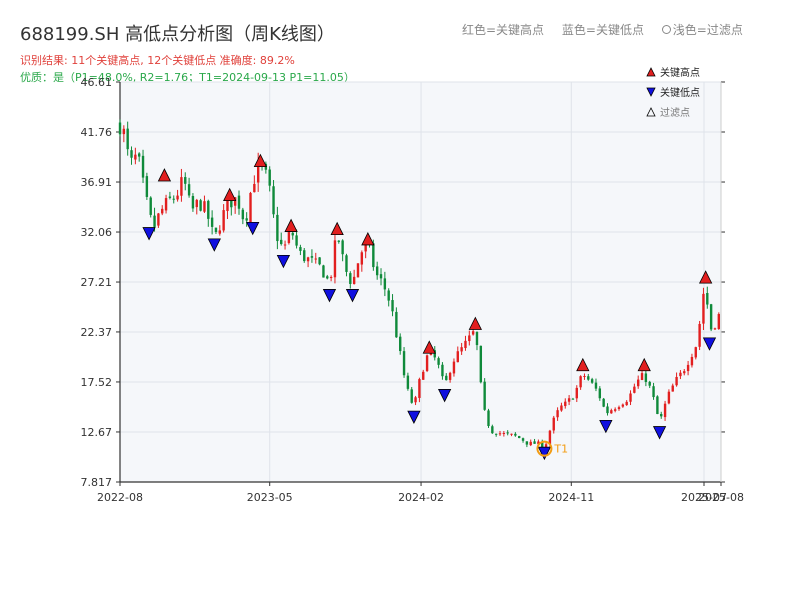 This screenshot has width=800, height=600. I want to click on x-tick-label: 2022-08, so click(120, 497).